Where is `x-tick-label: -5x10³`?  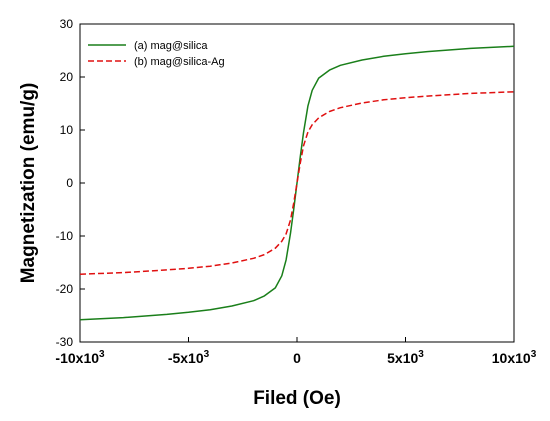
x-tick-label: -5x10³ is located at coordinates (189, 357).